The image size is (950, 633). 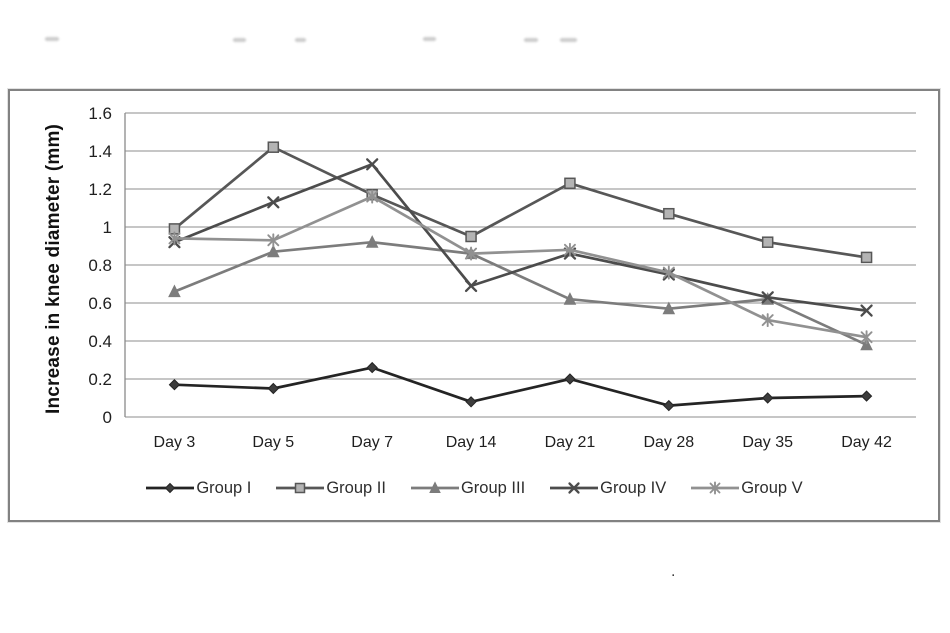 I want to click on y-tick-label: 0.6, so click(x=100, y=303).